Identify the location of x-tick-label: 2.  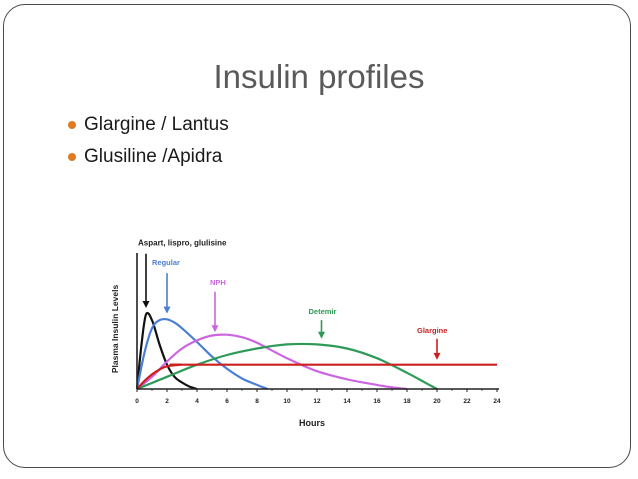
(167, 401).